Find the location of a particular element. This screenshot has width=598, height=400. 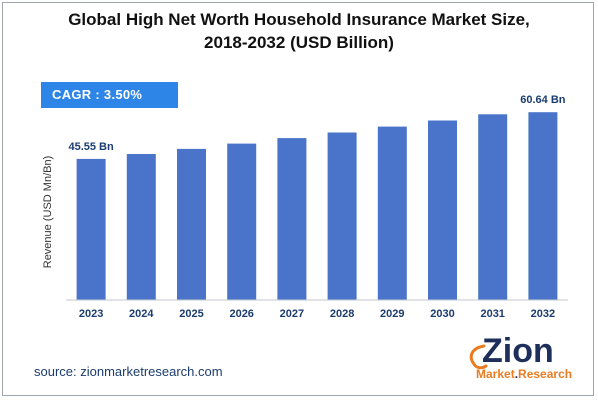

x-tick-label-2027: 2027 is located at coordinates (292, 314).